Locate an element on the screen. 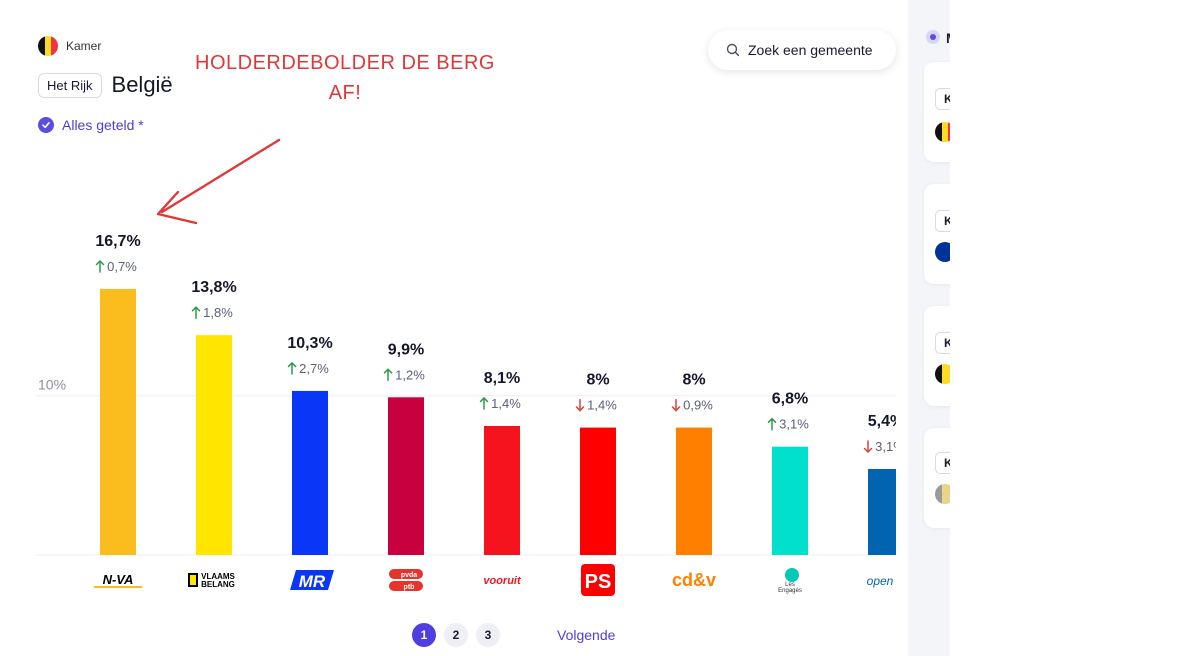 This screenshot has width=1202, height=656. side-panel: M K K K K is located at coordinates (929, 328).